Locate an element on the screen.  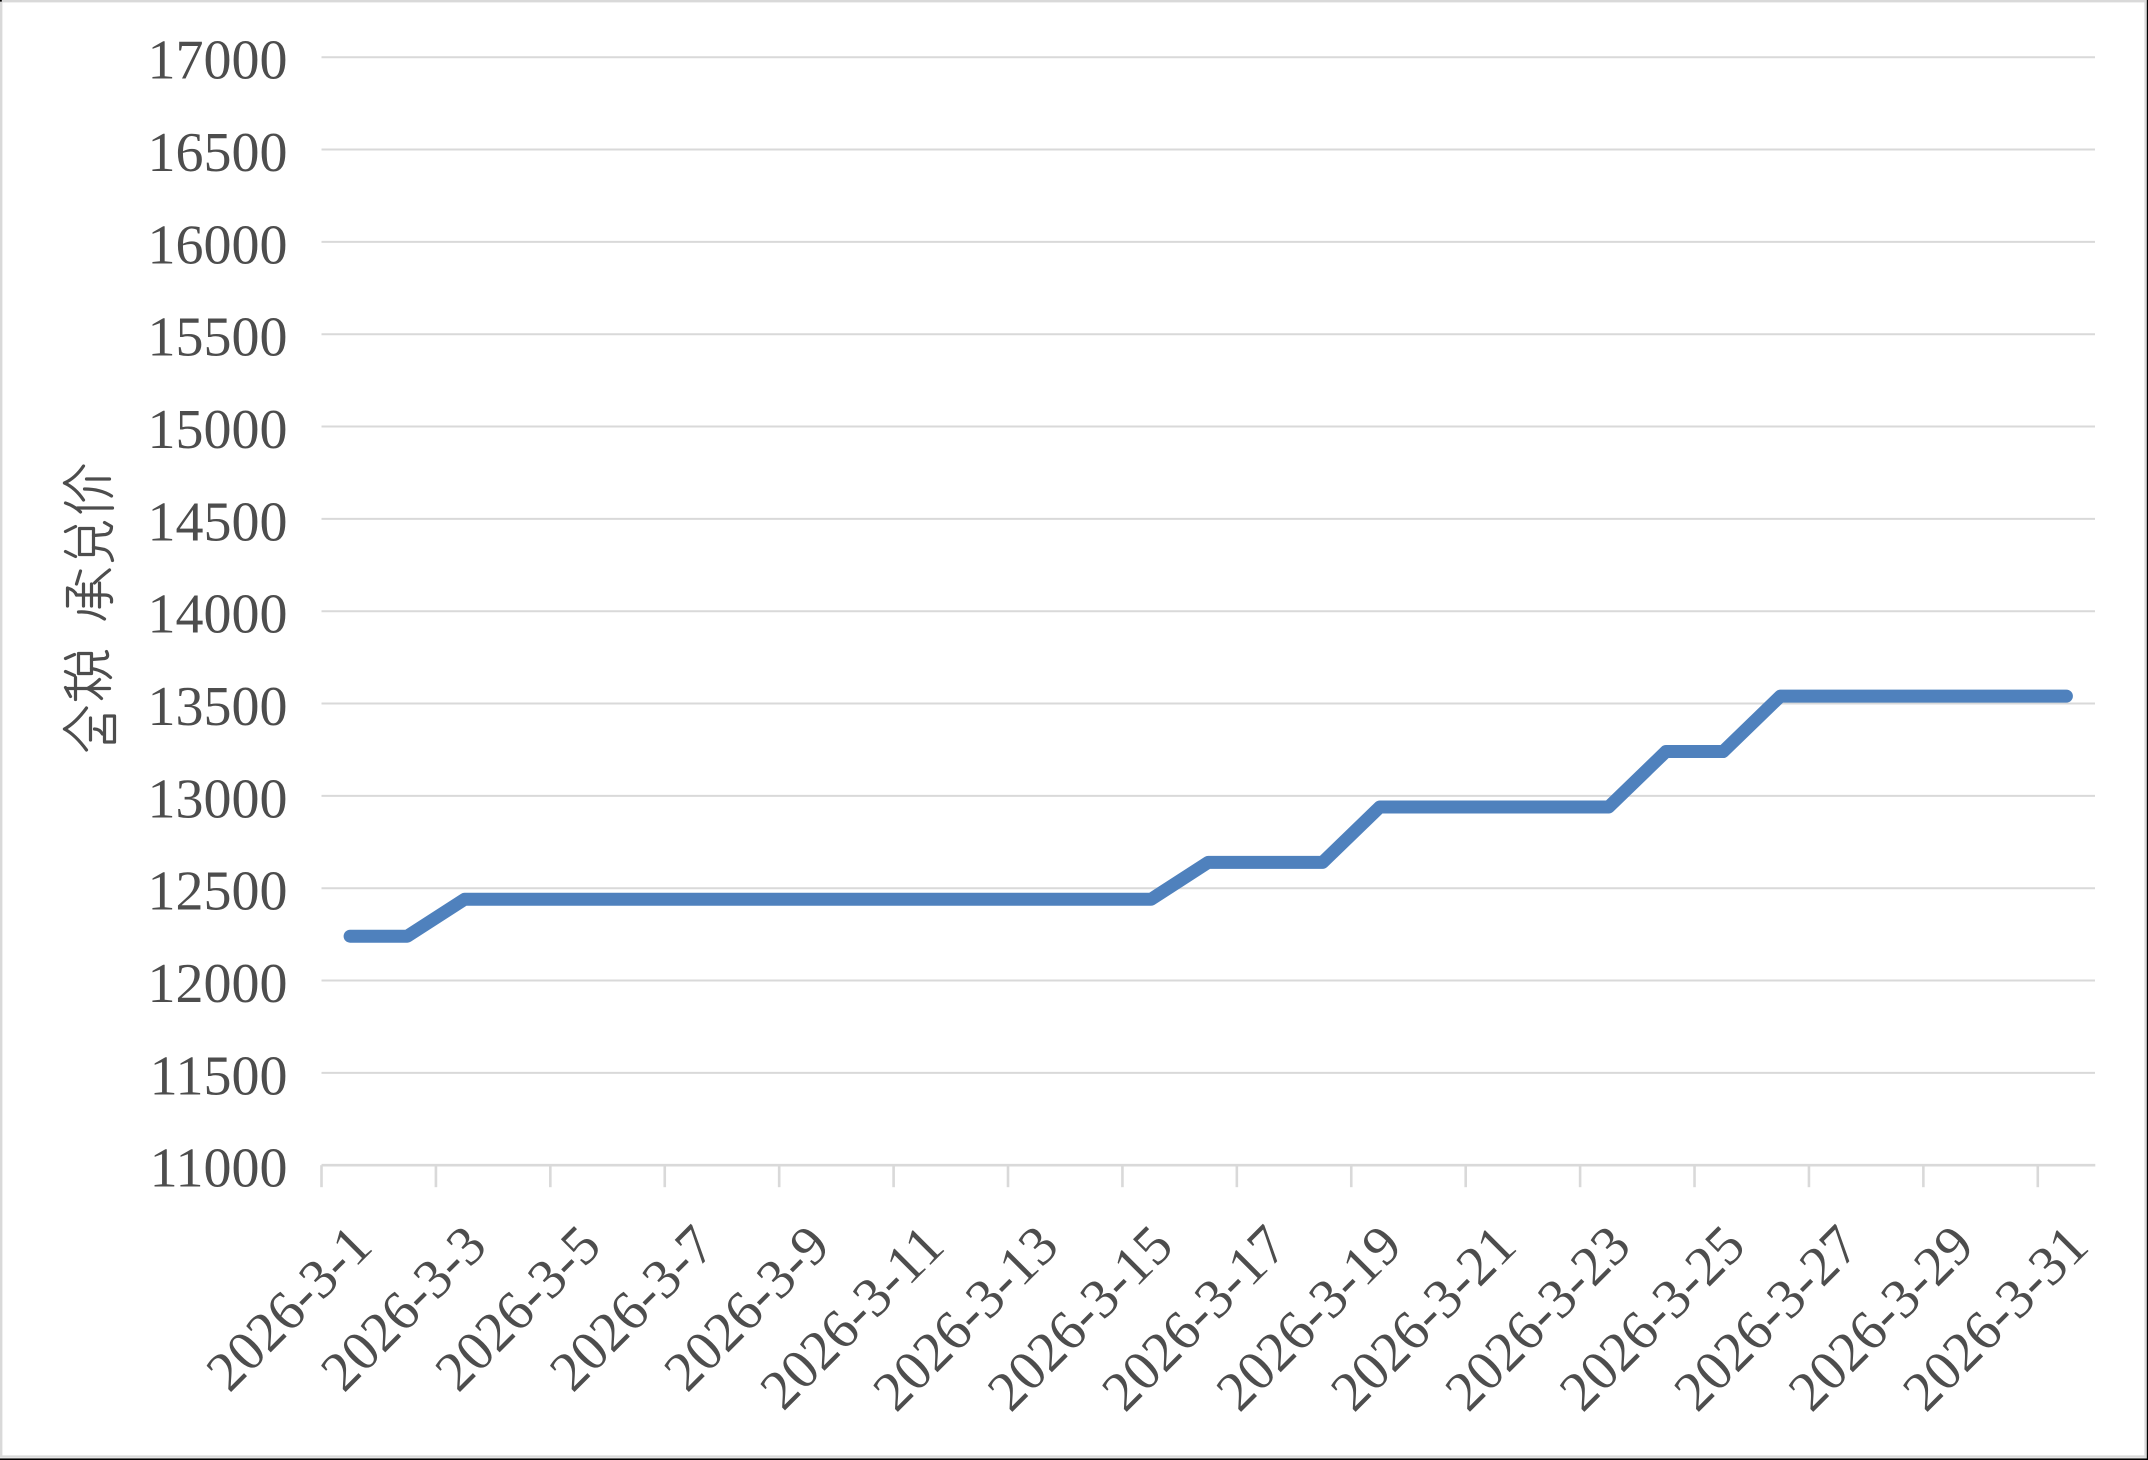
svg-text: 15500 is located at coordinates (218, 338).